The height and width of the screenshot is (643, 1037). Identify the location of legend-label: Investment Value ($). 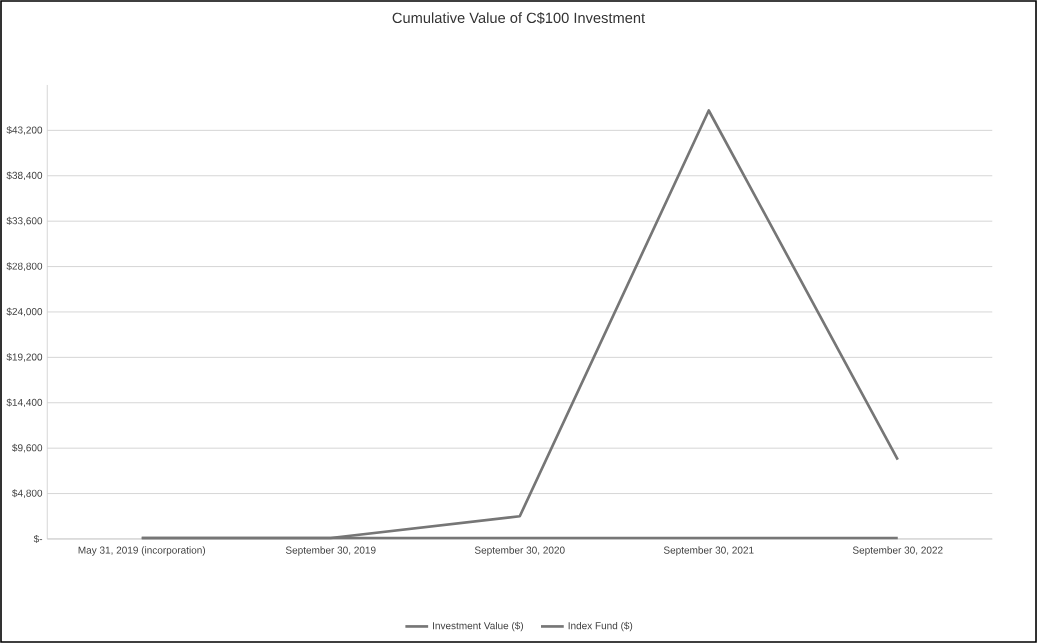
(478, 626).